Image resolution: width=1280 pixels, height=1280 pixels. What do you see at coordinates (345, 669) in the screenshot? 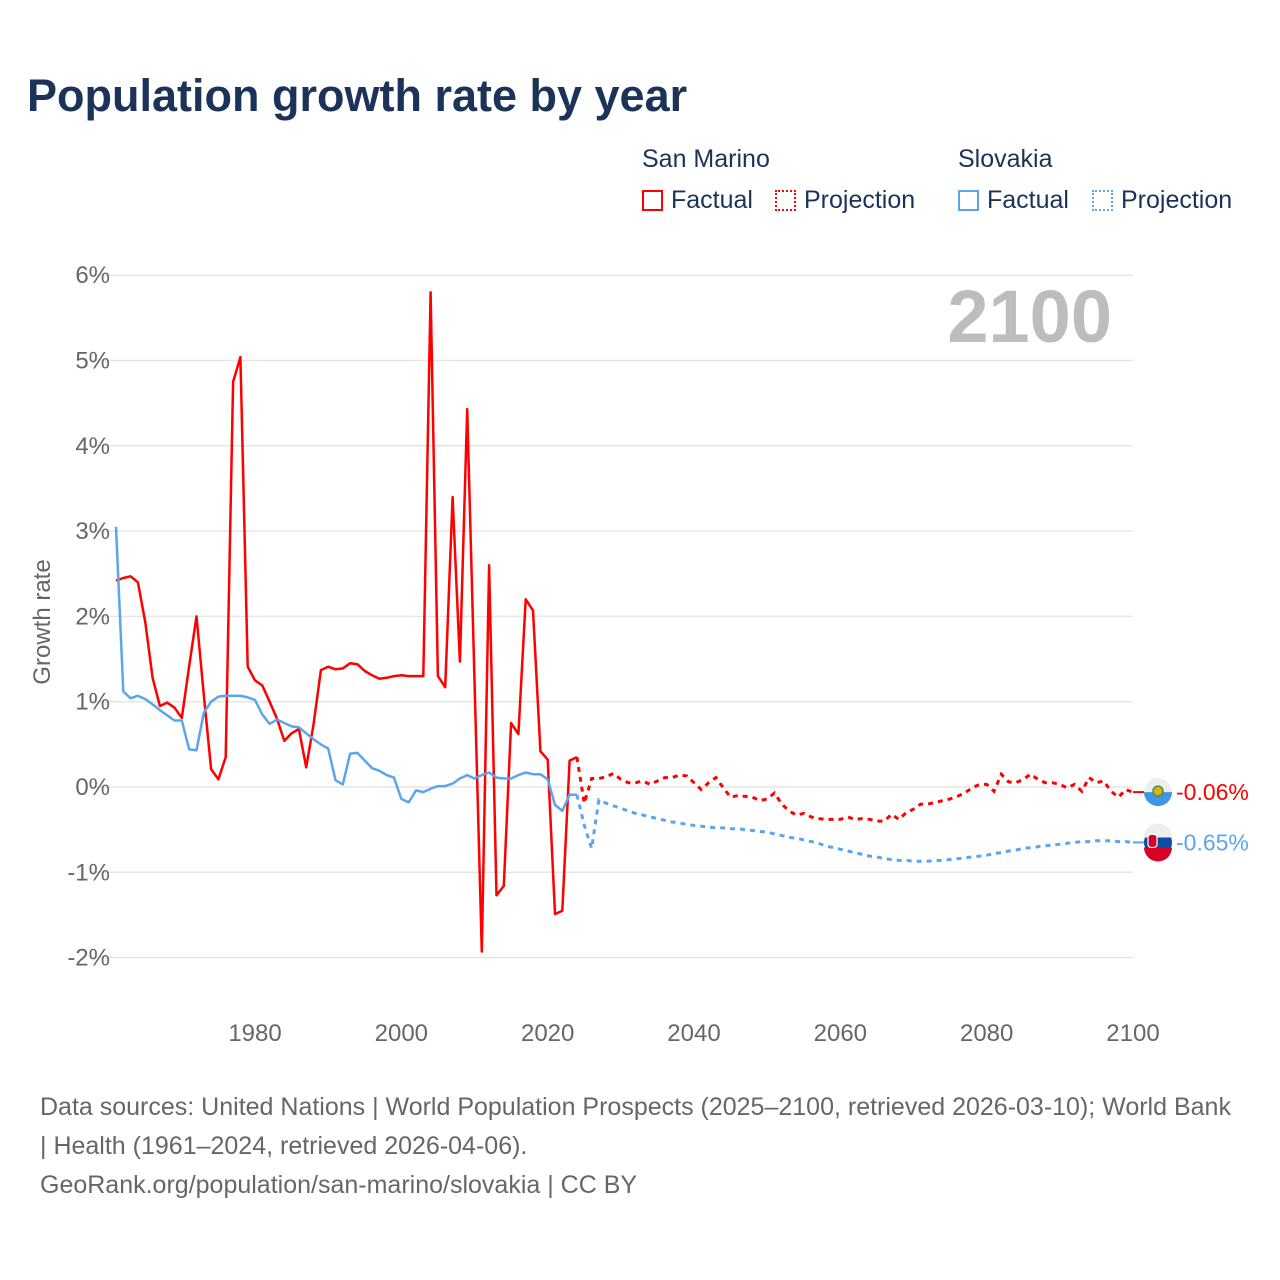
I see `slovakia-factual-line` at bounding box center [345, 669].